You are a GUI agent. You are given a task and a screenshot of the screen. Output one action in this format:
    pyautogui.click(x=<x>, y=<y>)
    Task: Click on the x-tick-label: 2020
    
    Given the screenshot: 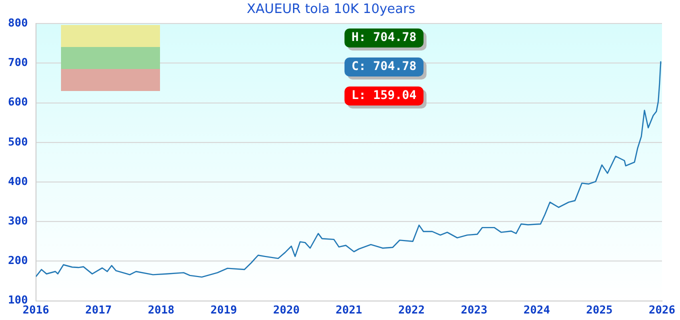 What is the action you would take?
    pyautogui.click(x=286, y=309)
    